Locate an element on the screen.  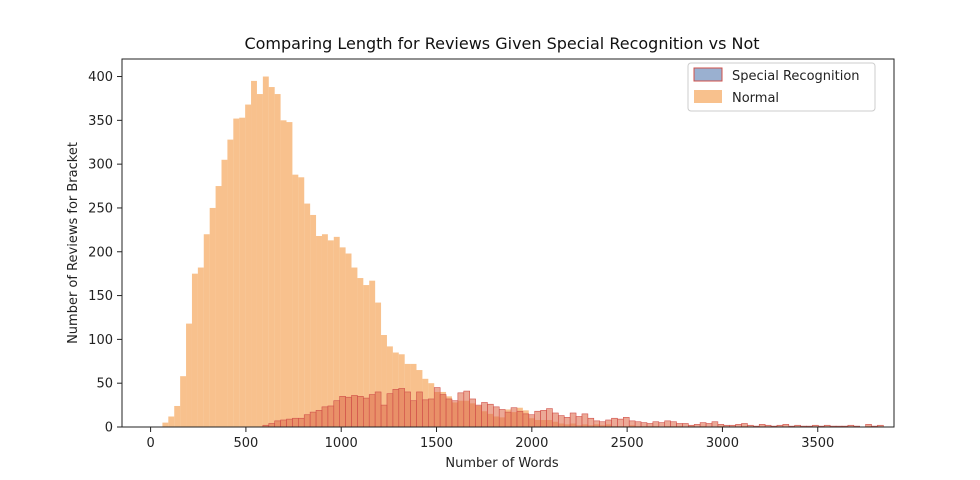
x-tick-label: 0 is located at coordinates (150, 443).